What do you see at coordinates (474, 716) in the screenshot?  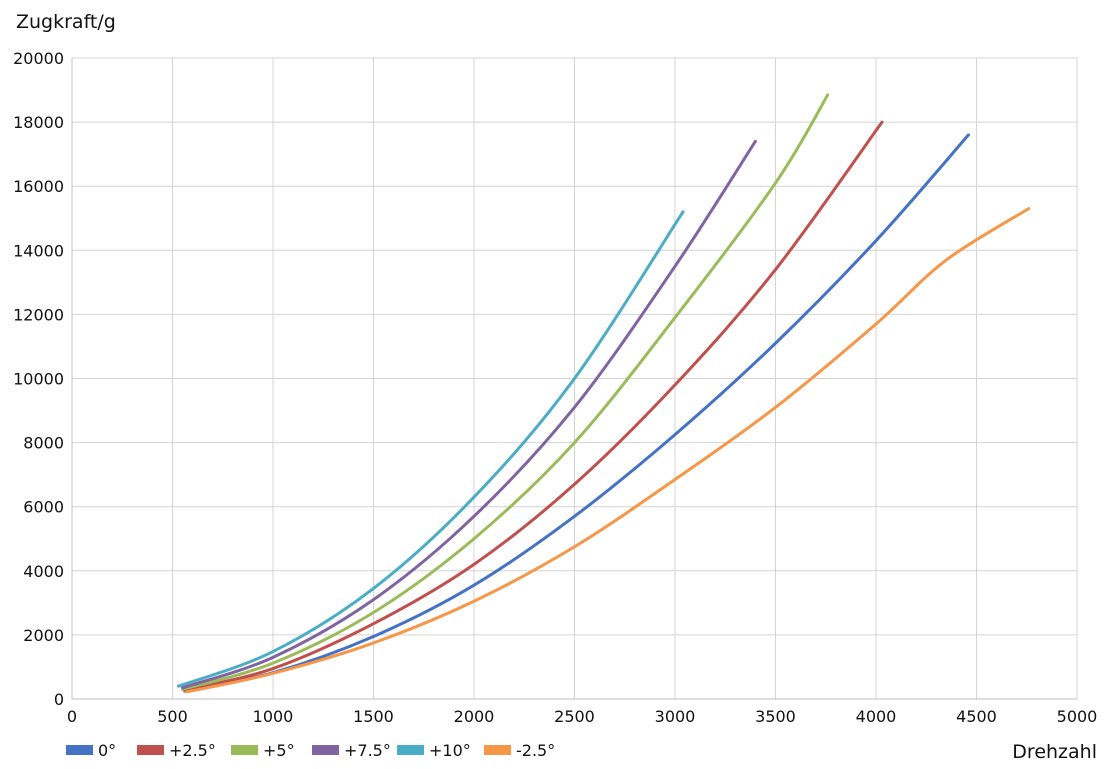 I see `x-tick-label: 2000` at bounding box center [474, 716].